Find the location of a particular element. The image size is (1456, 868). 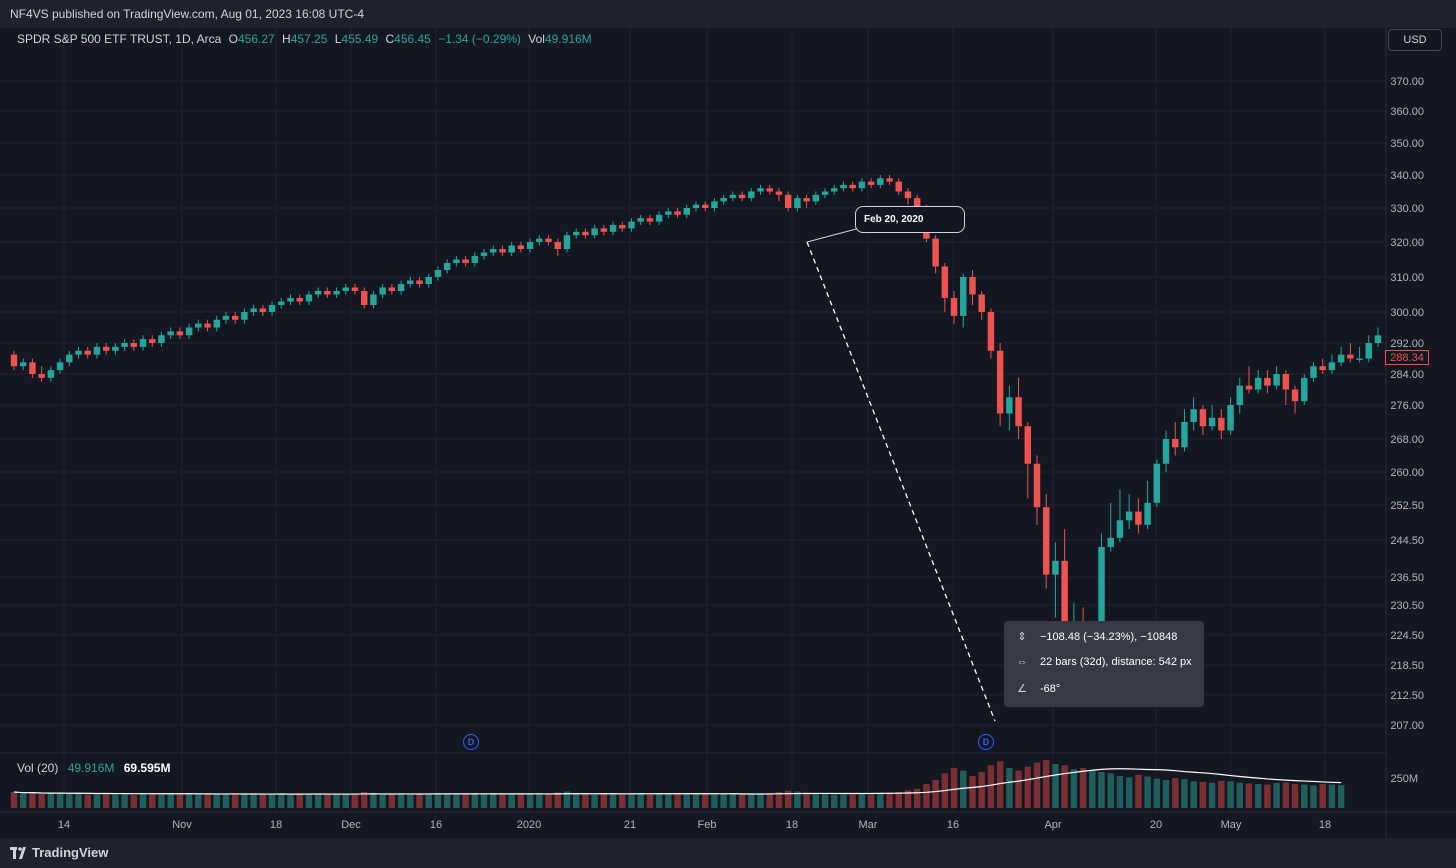

currency-button: USD is located at coordinates (1415, 40).